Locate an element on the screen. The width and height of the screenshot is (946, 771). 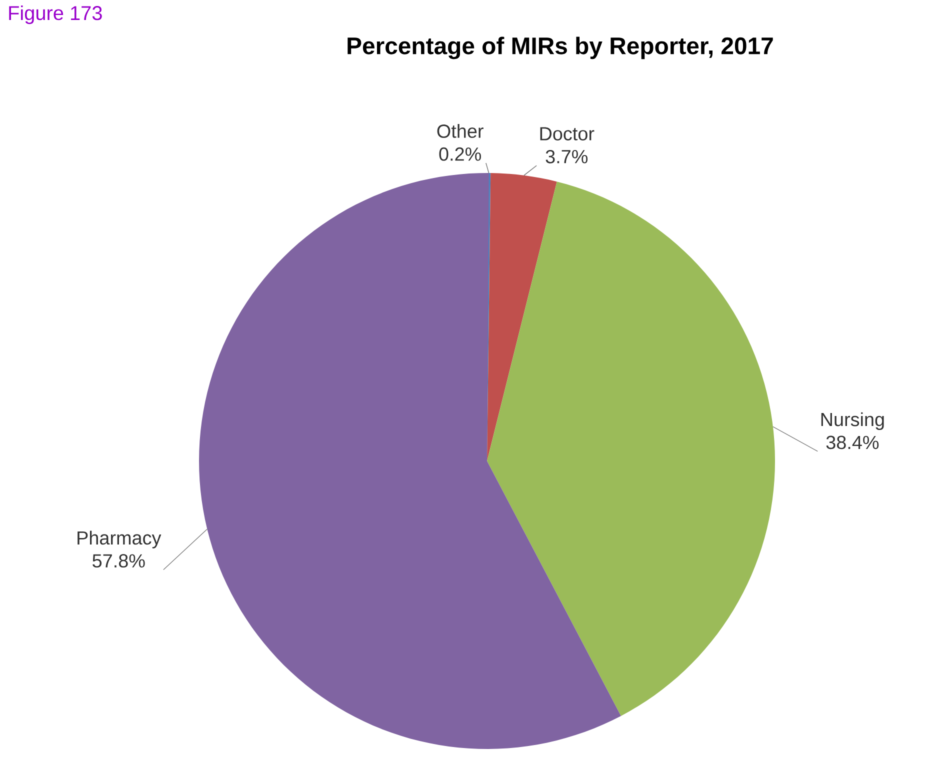
slice-label: Doctor is located at coordinates (567, 133).